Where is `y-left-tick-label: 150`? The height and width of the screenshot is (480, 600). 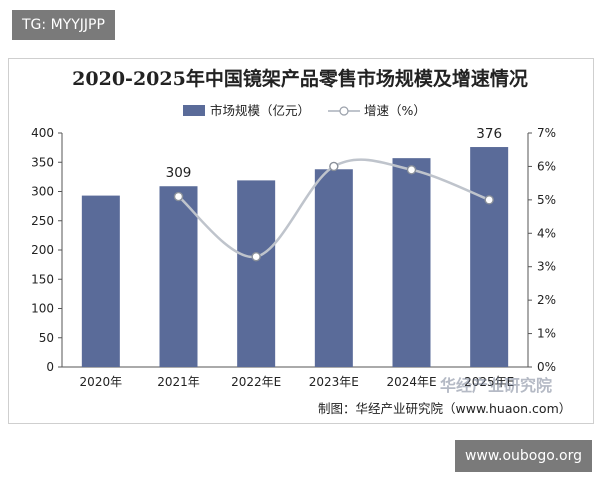
y-left-tick-label: 150 is located at coordinates (42, 279).